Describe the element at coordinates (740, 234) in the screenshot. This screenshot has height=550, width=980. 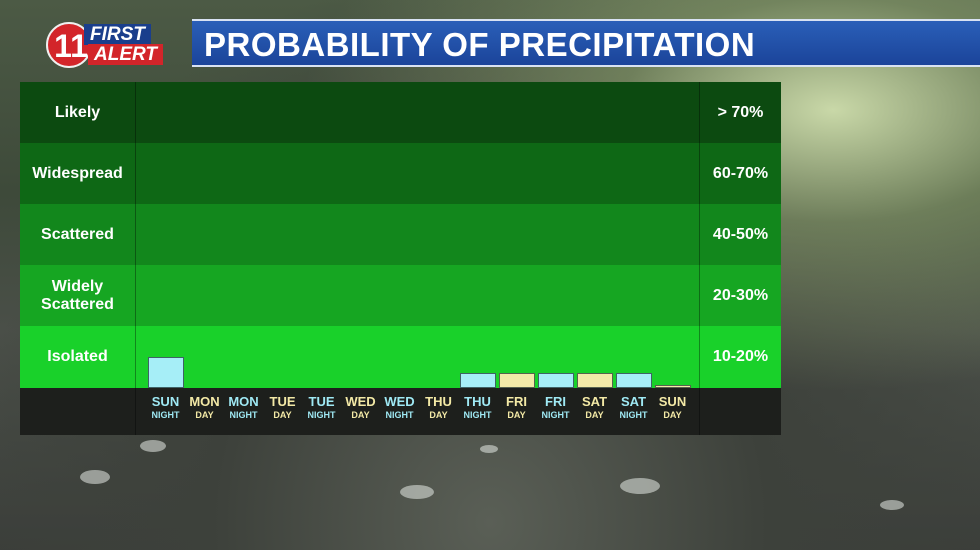
I see `band-range: 40-50%` at that location.